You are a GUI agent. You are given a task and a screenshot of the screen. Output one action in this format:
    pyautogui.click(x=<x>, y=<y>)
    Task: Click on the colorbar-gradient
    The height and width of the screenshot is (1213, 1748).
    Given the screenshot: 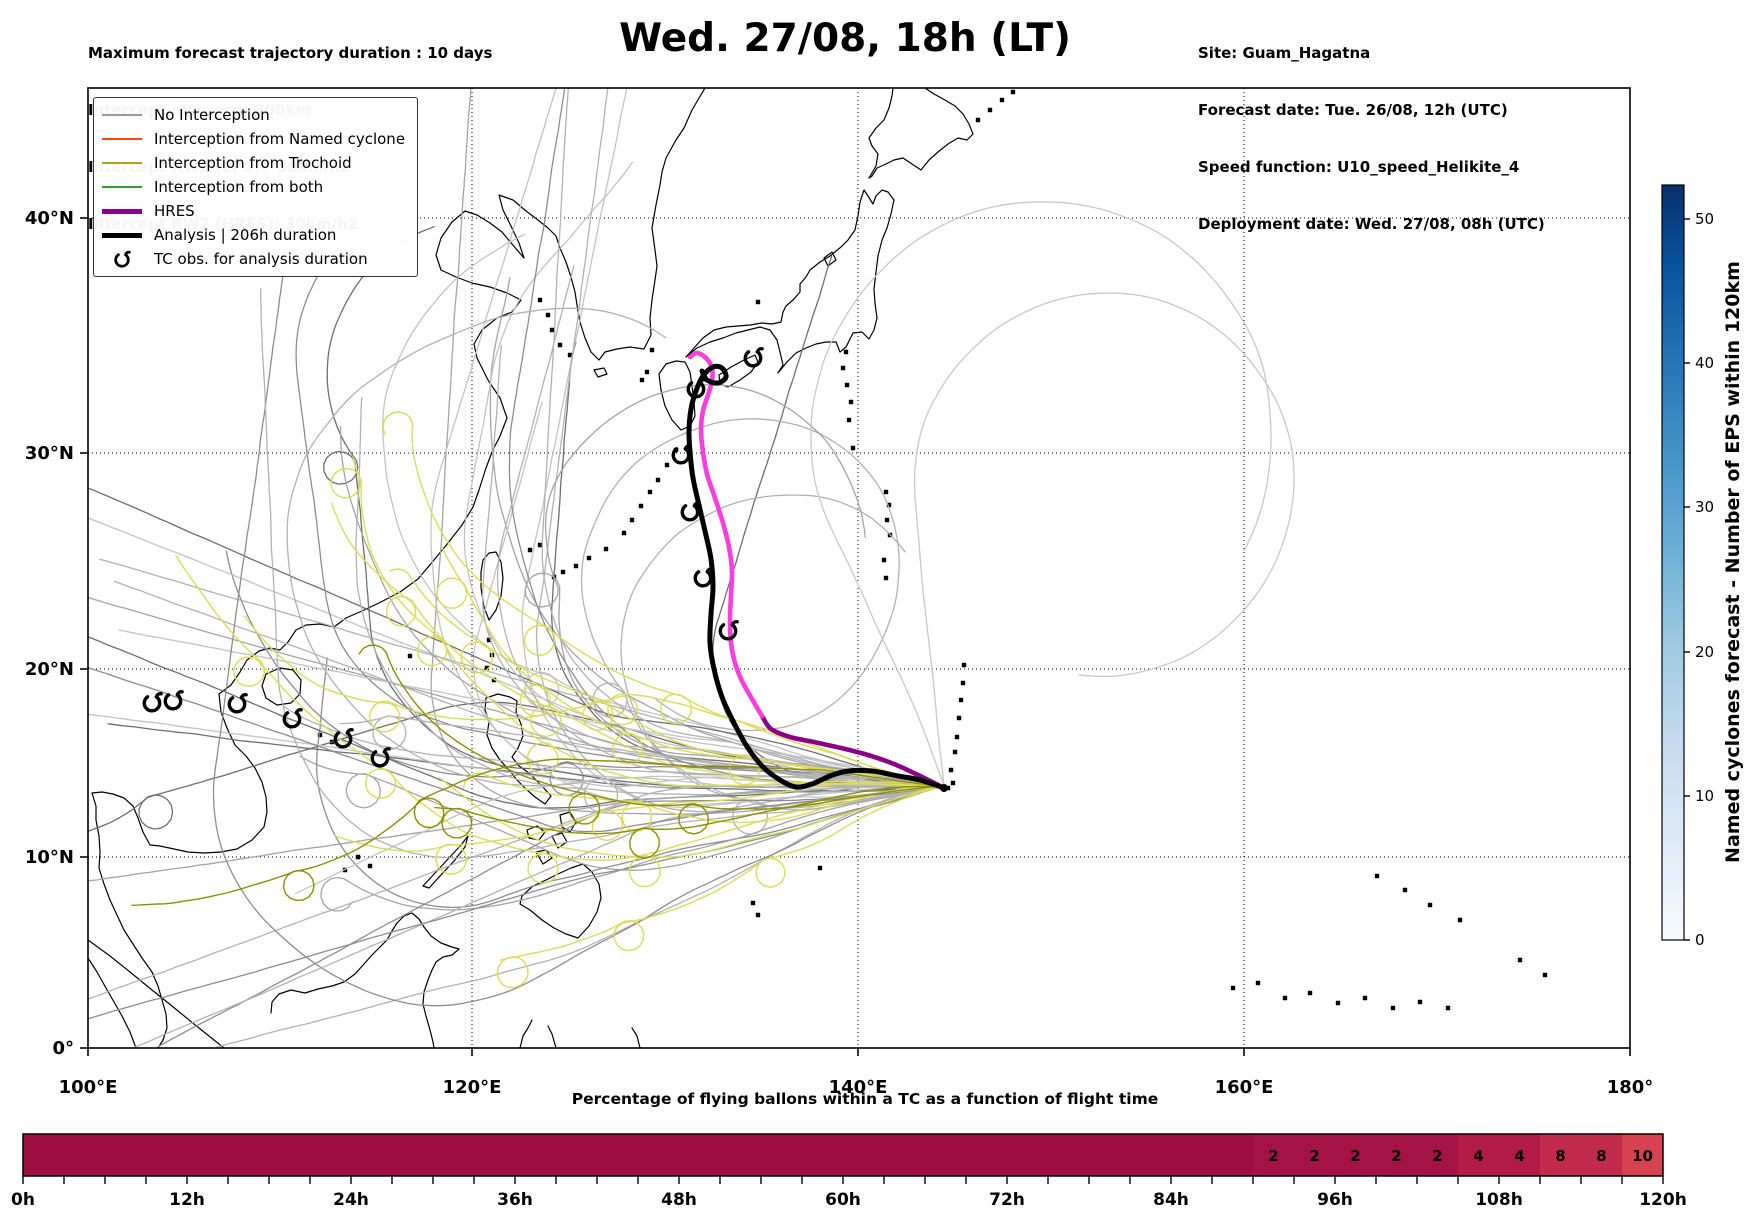 What is the action you would take?
    pyautogui.click(x=1673, y=562)
    